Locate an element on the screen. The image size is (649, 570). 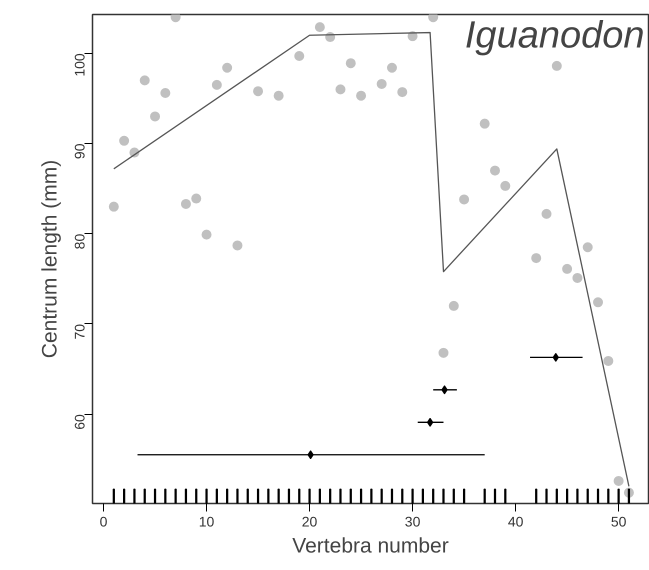
y-tick-label: 60 is located at coordinates (80, 422).